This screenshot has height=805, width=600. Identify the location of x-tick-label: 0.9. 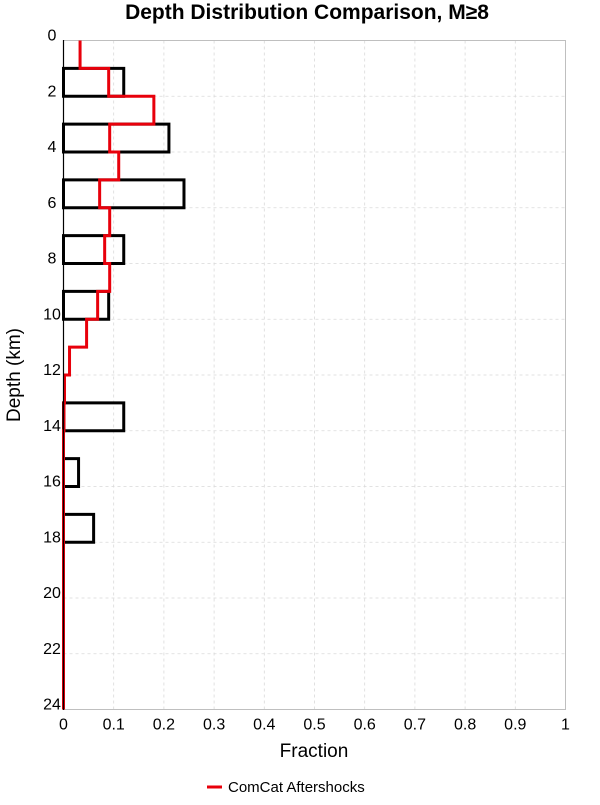
(515, 725).